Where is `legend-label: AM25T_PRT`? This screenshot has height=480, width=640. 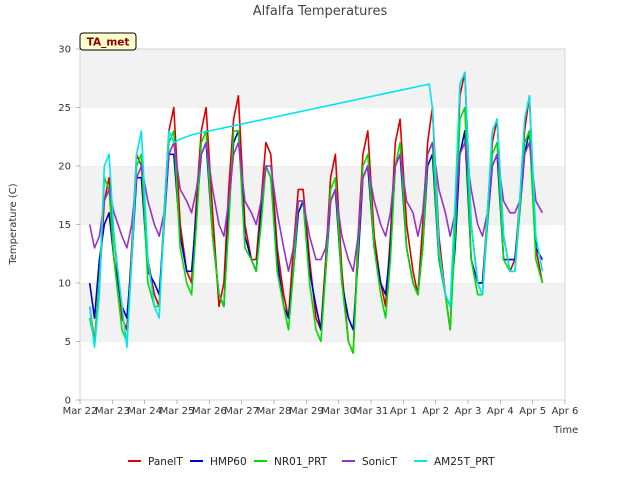 legend-label: AM25T_PRT is located at coordinates (464, 462).